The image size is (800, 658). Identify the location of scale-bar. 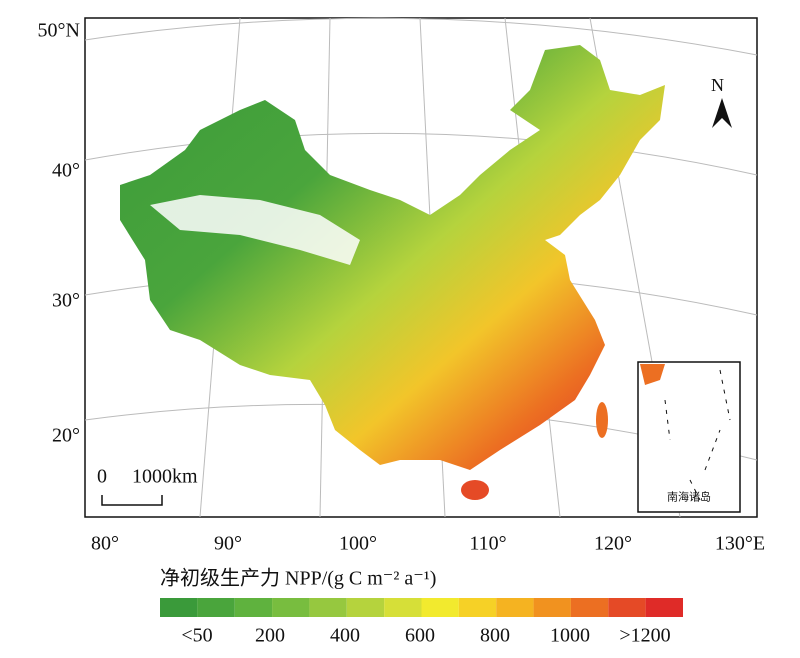
(132, 500).